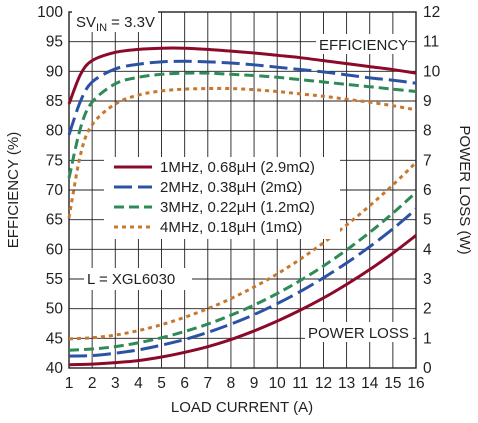 Image resolution: width=478 pixels, height=423 pixels. What do you see at coordinates (92, 383) in the screenshot?
I see `x-tick-label: 2` at bounding box center [92, 383].